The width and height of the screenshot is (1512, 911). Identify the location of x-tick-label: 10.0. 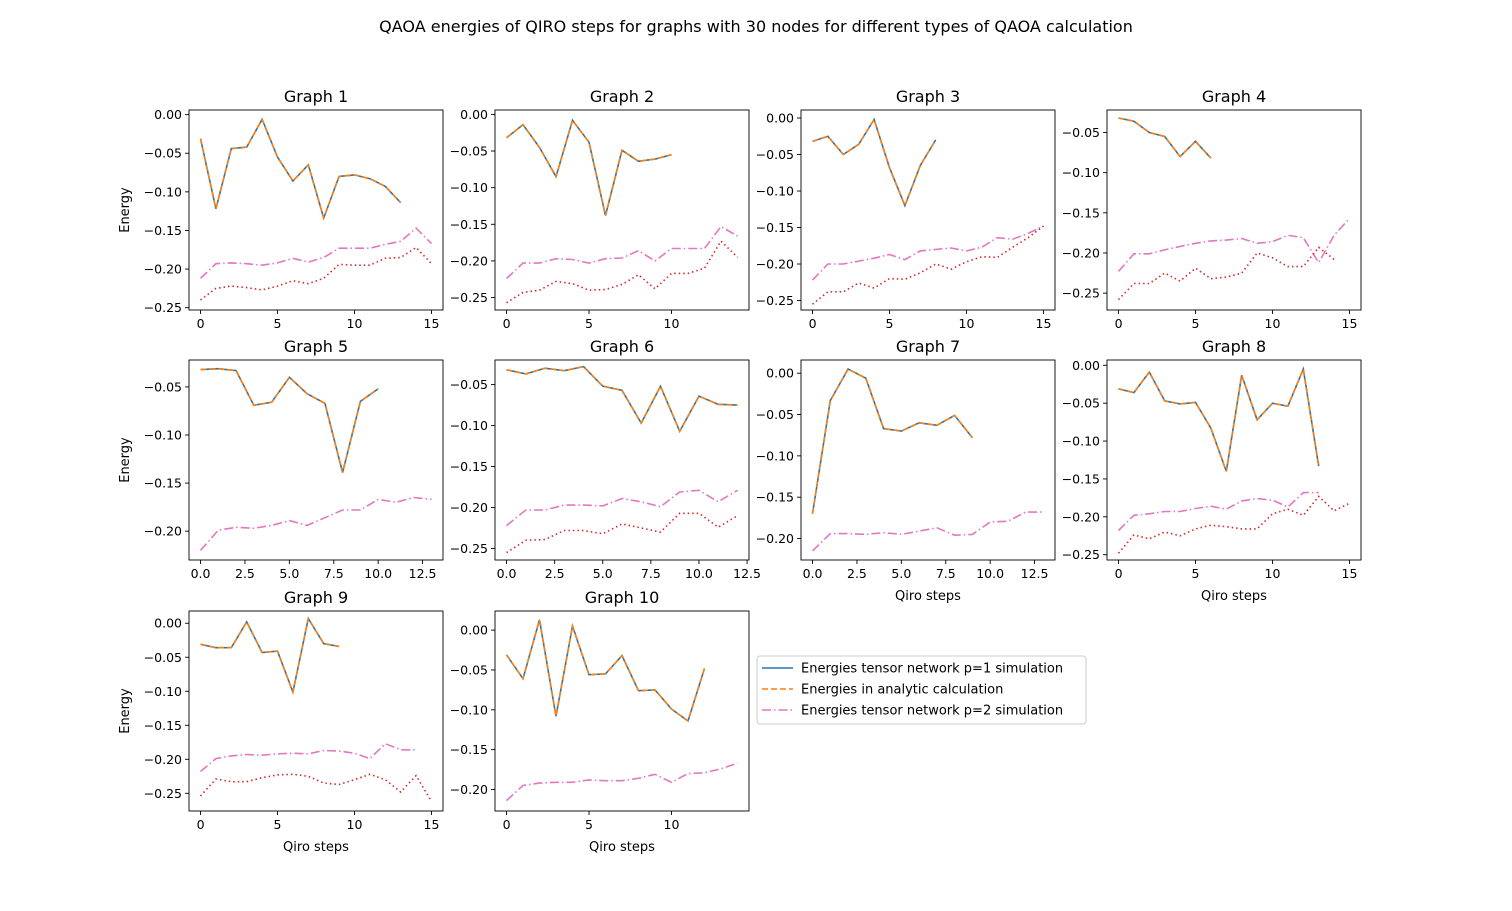
(699, 573).